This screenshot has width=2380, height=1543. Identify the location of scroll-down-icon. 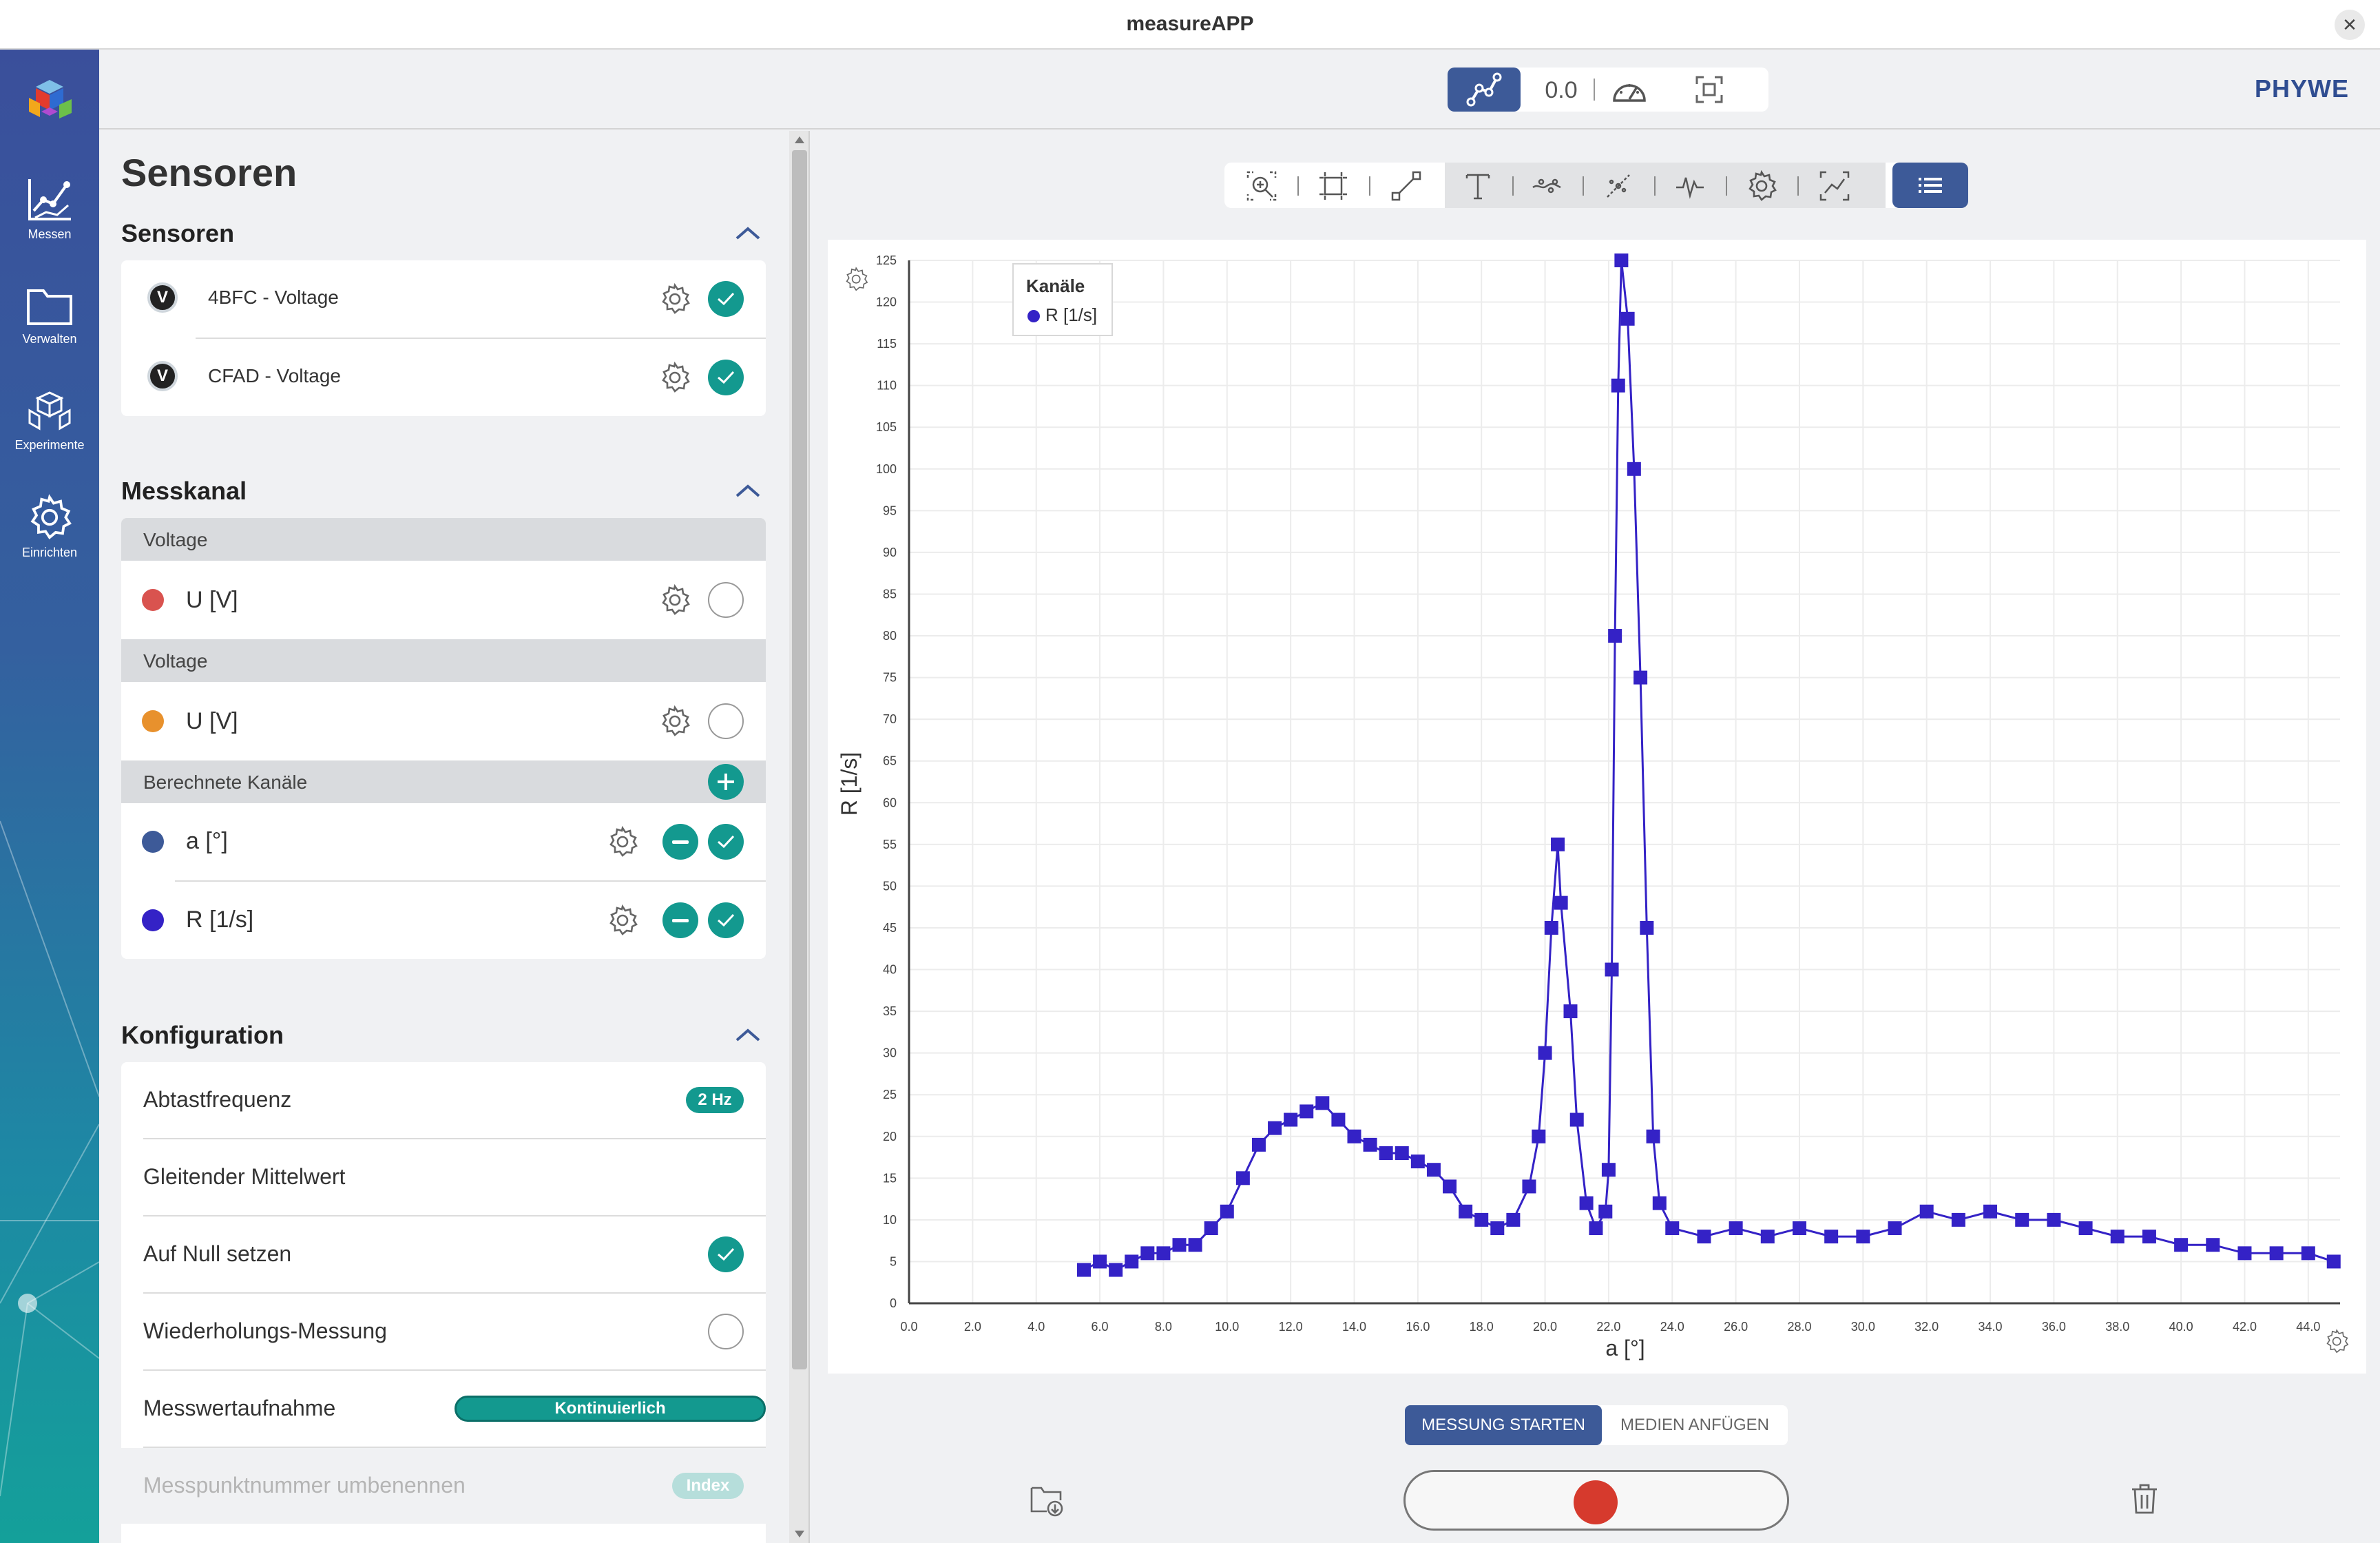
(799, 1534).